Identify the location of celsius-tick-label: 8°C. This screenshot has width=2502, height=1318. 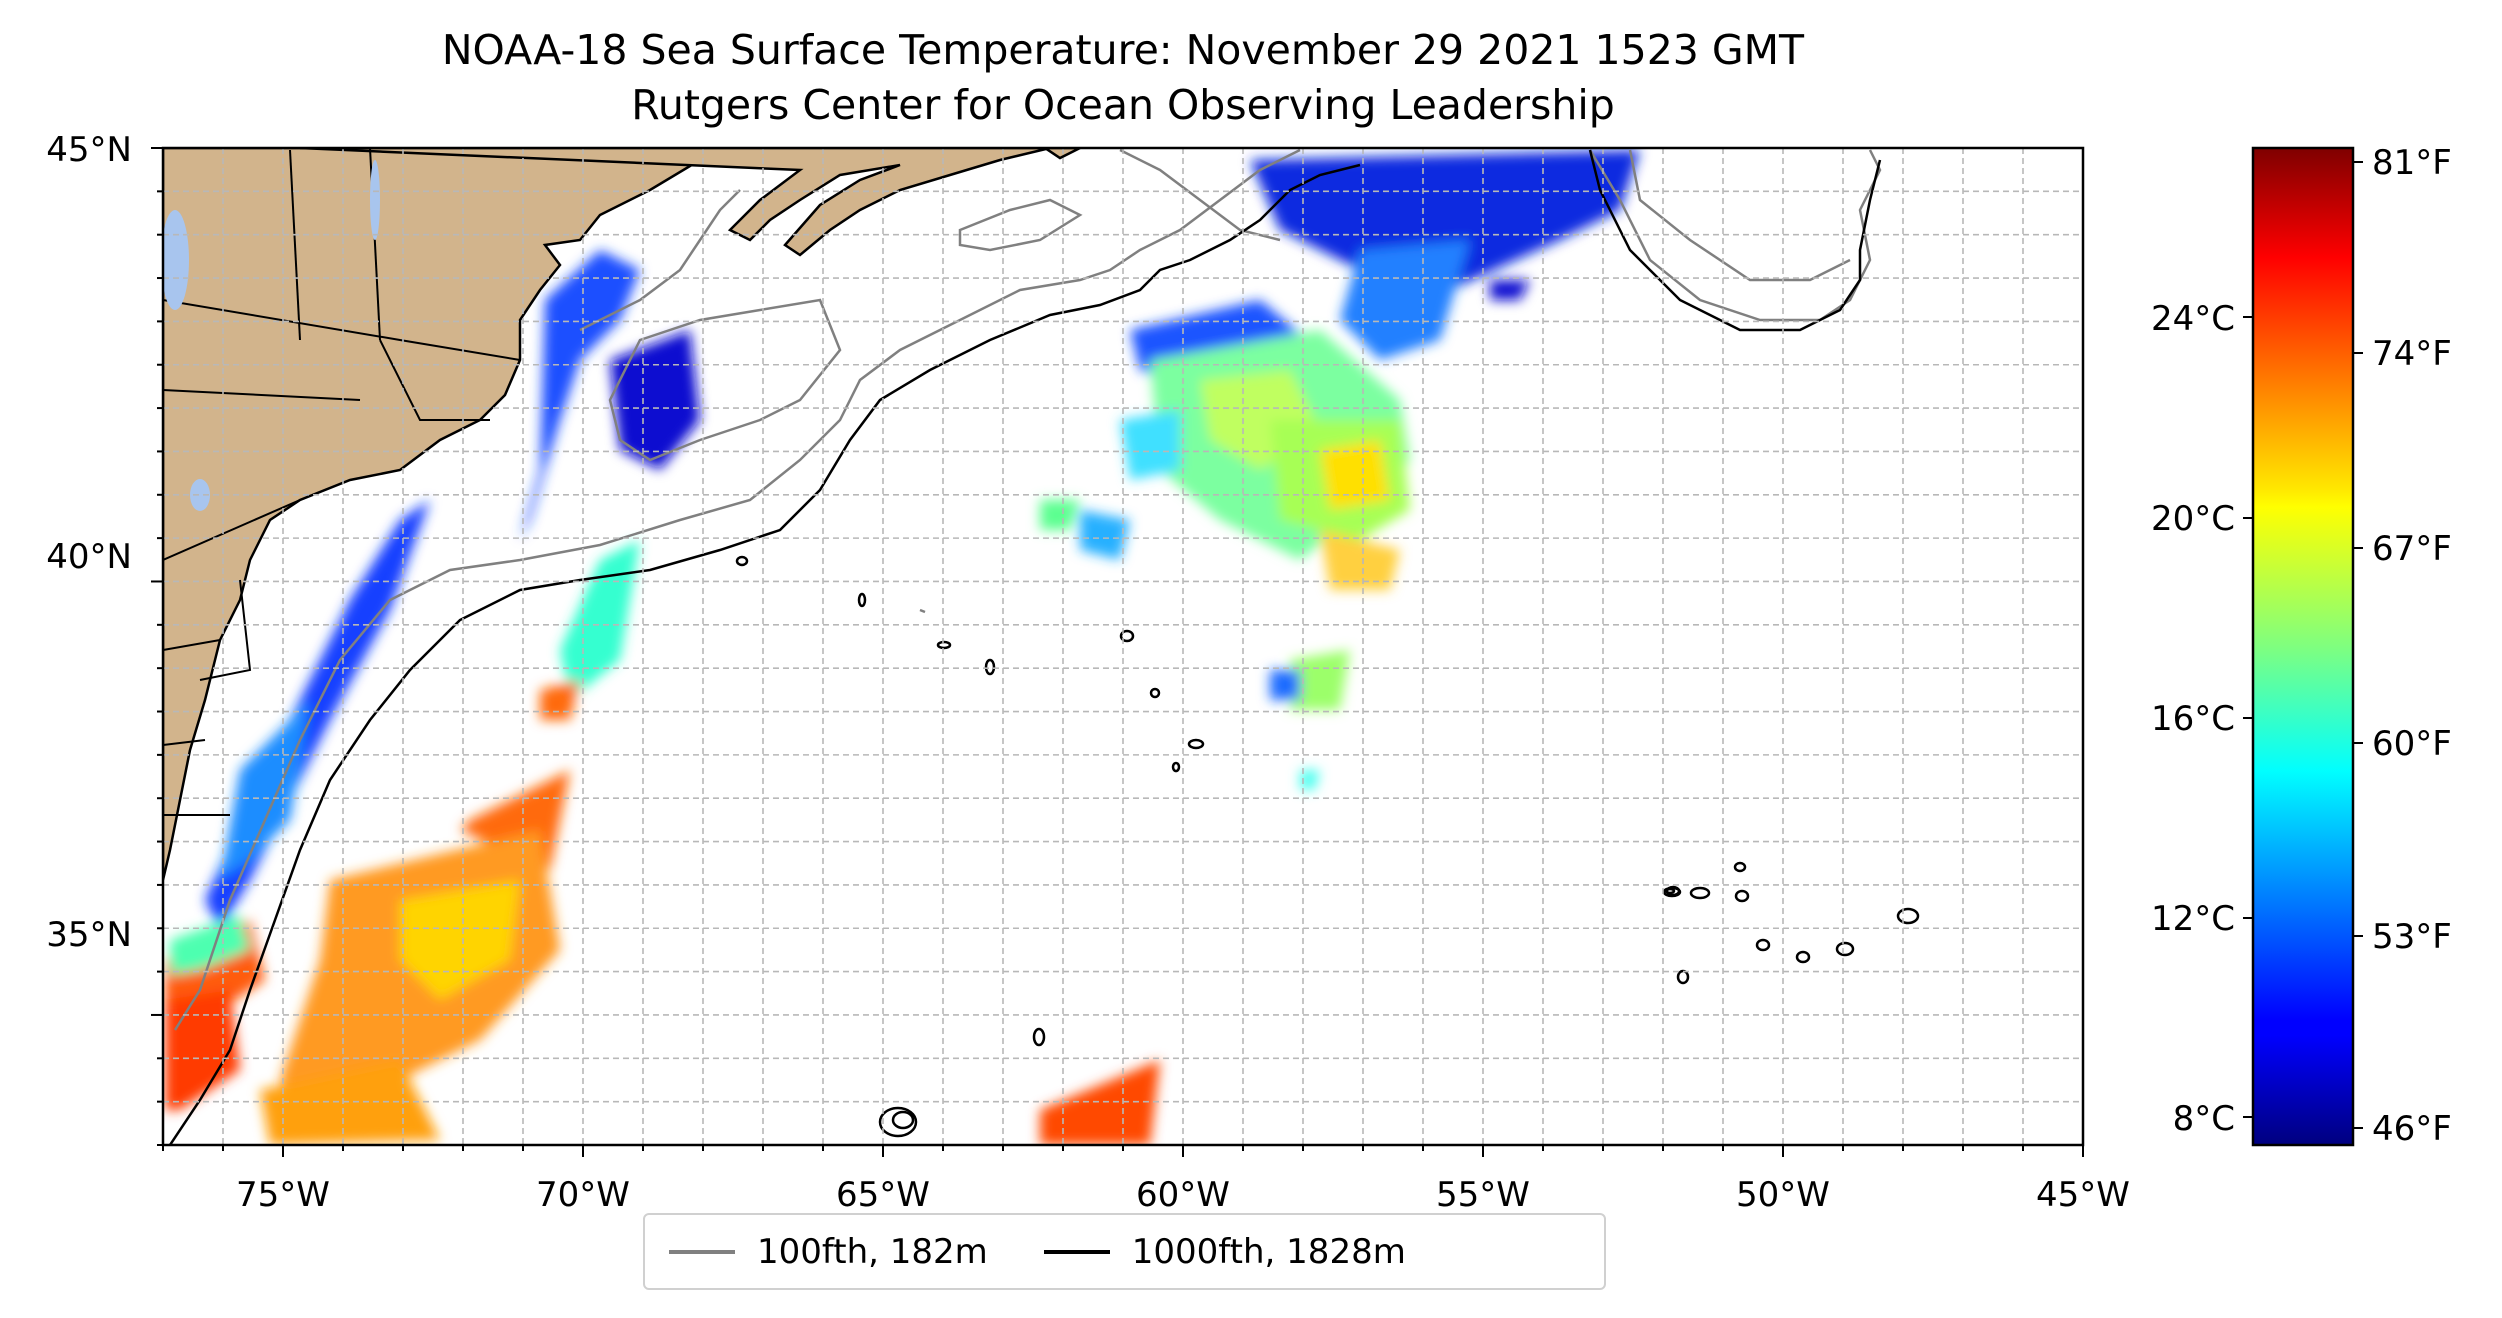
(2204, 1119).